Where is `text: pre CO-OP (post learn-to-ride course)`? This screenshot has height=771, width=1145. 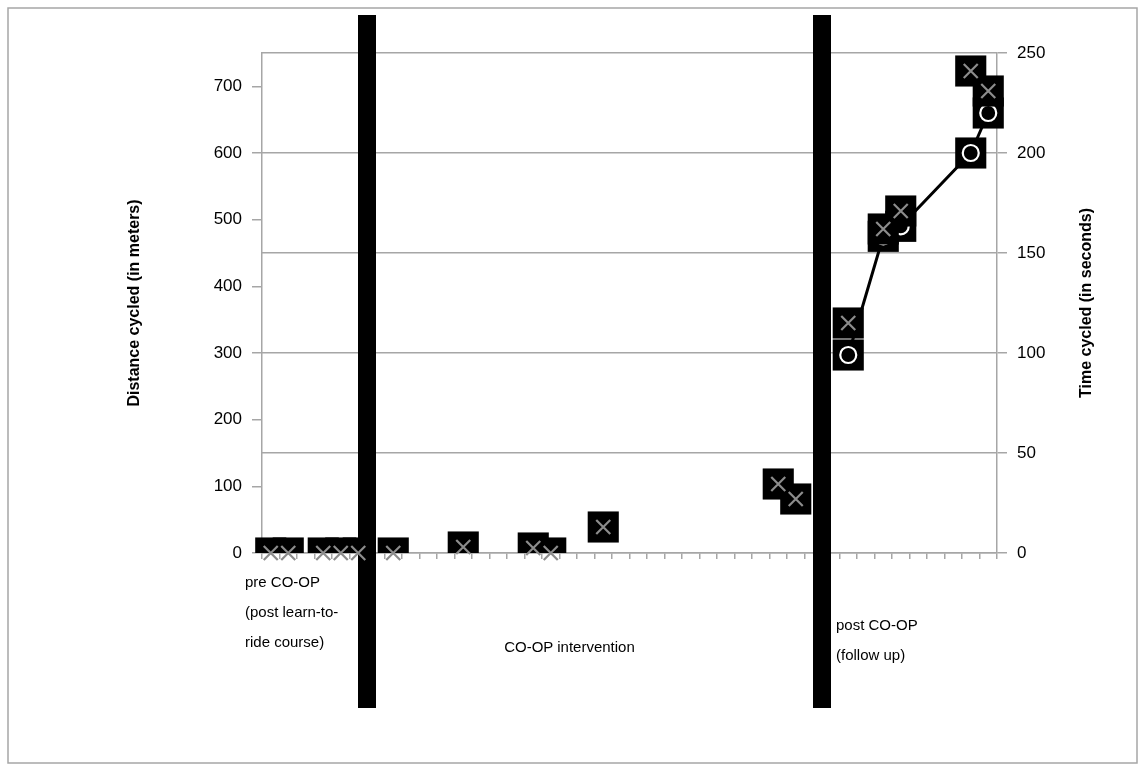 text: pre CO-OP (post learn-to-ride course) is located at coordinates (292, 612).